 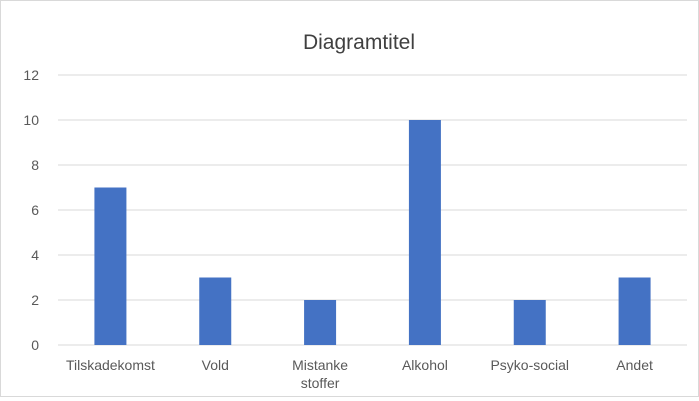 I want to click on y-tick-label: 10, so click(x=31, y=120).